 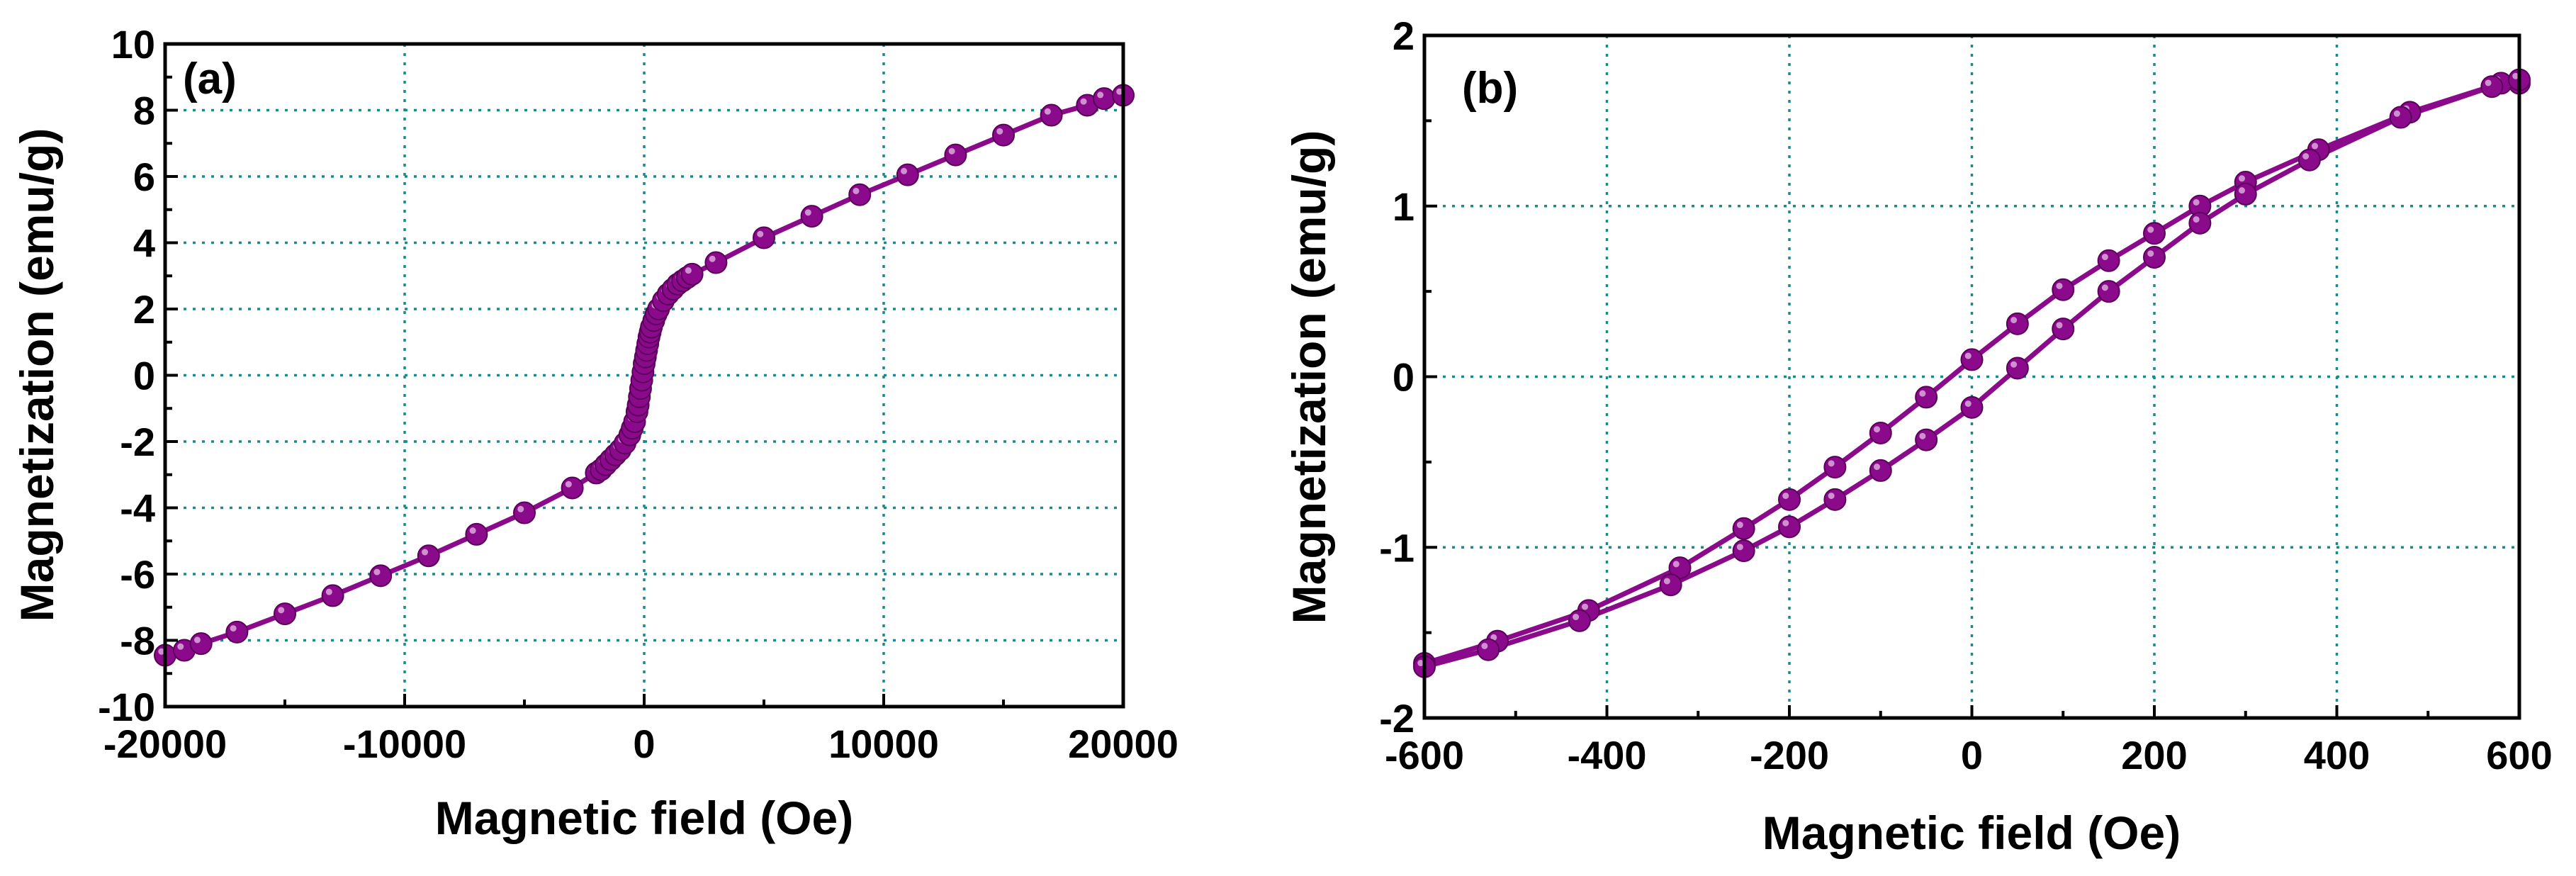 What do you see at coordinates (2154, 755) in the screenshot?
I see `panel-b-x-tick-label: 200` at bounding box center [2154, 755].